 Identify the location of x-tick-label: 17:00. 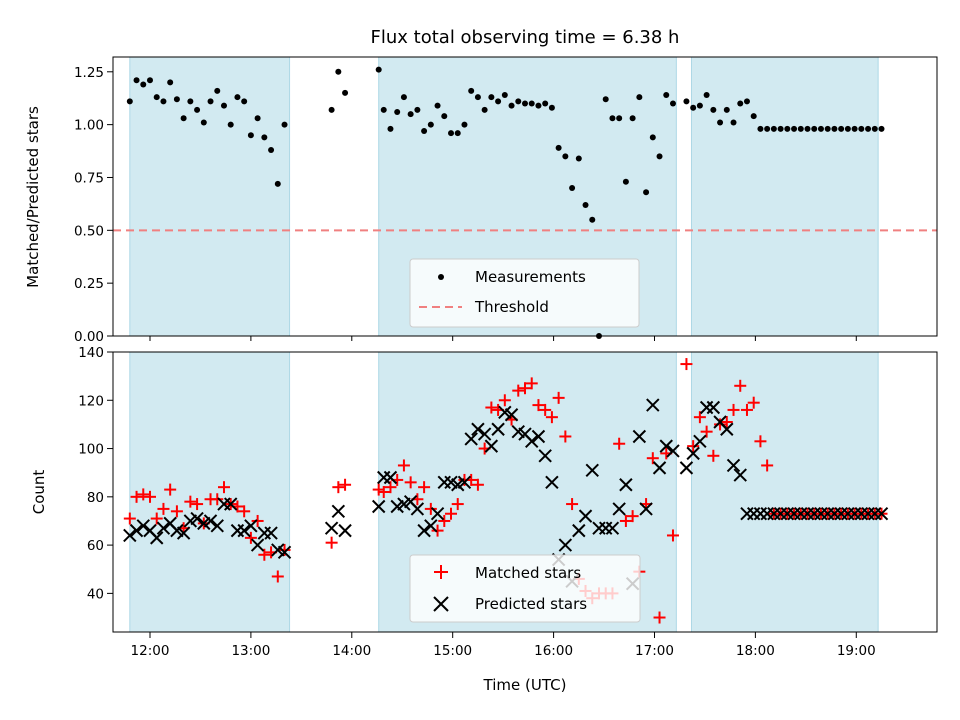
(654, 651).